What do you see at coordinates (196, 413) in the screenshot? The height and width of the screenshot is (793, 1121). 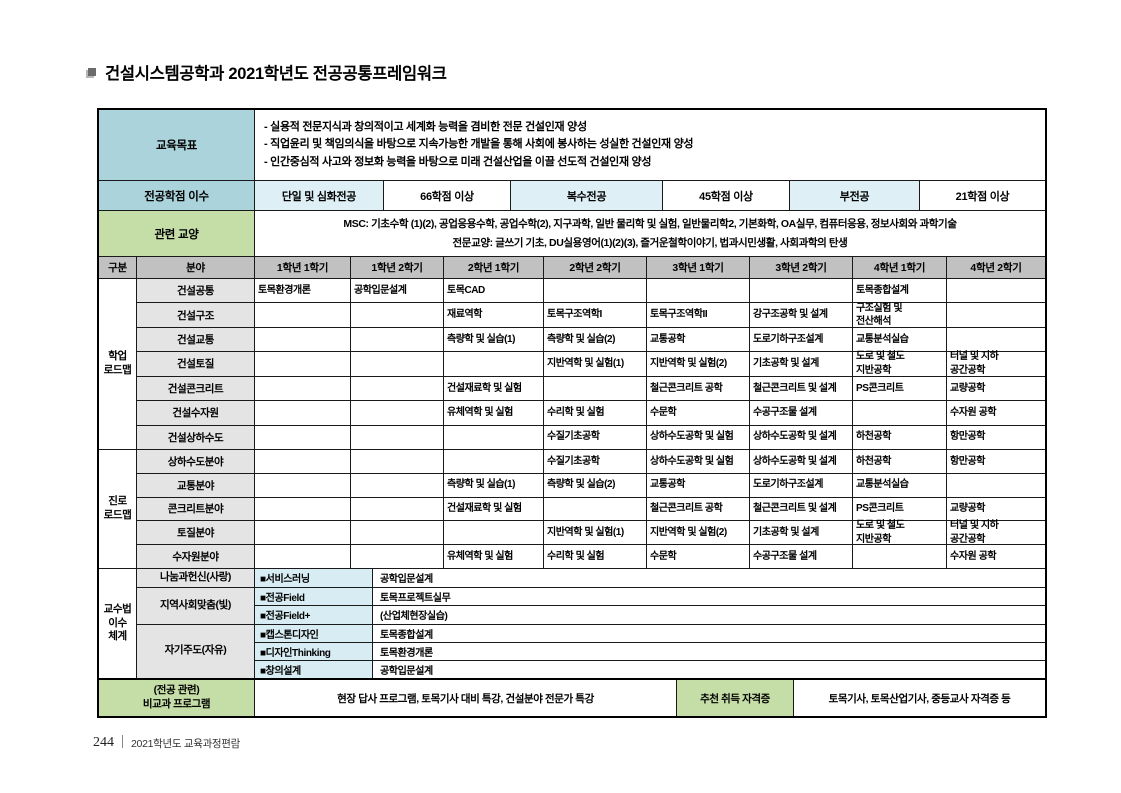 I see `field-label: 건설수자원` at bounding box center [196, 413].